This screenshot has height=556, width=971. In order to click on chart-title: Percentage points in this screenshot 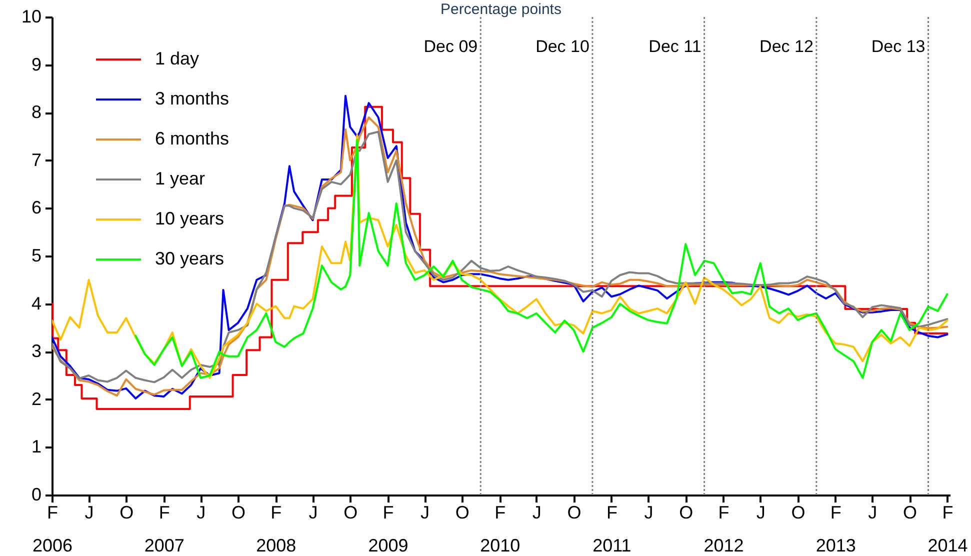, I will do `click(501, 9)`.